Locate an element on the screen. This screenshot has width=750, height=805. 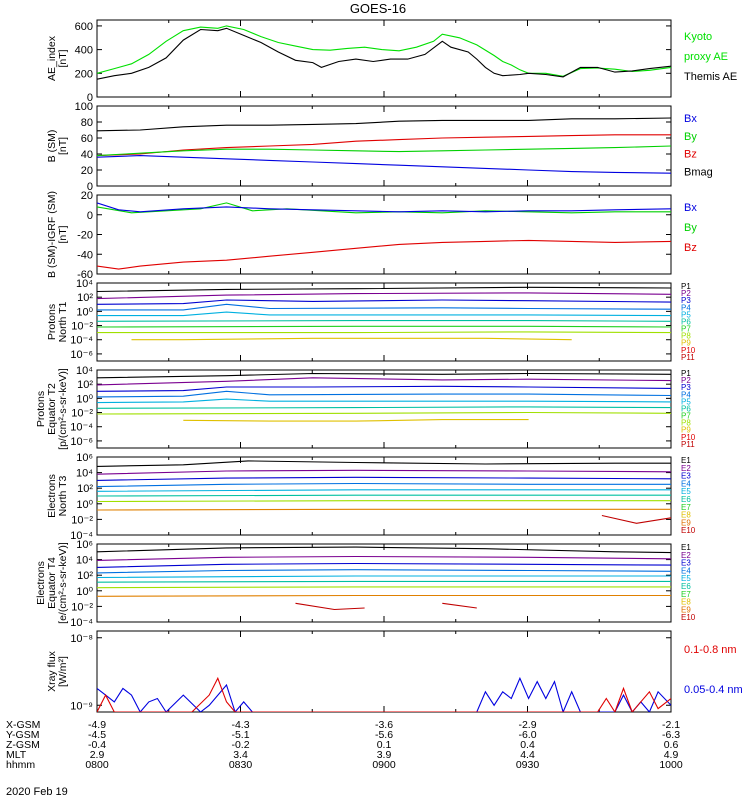
y-tick-label: -60 is located at coordinates (85, 275).